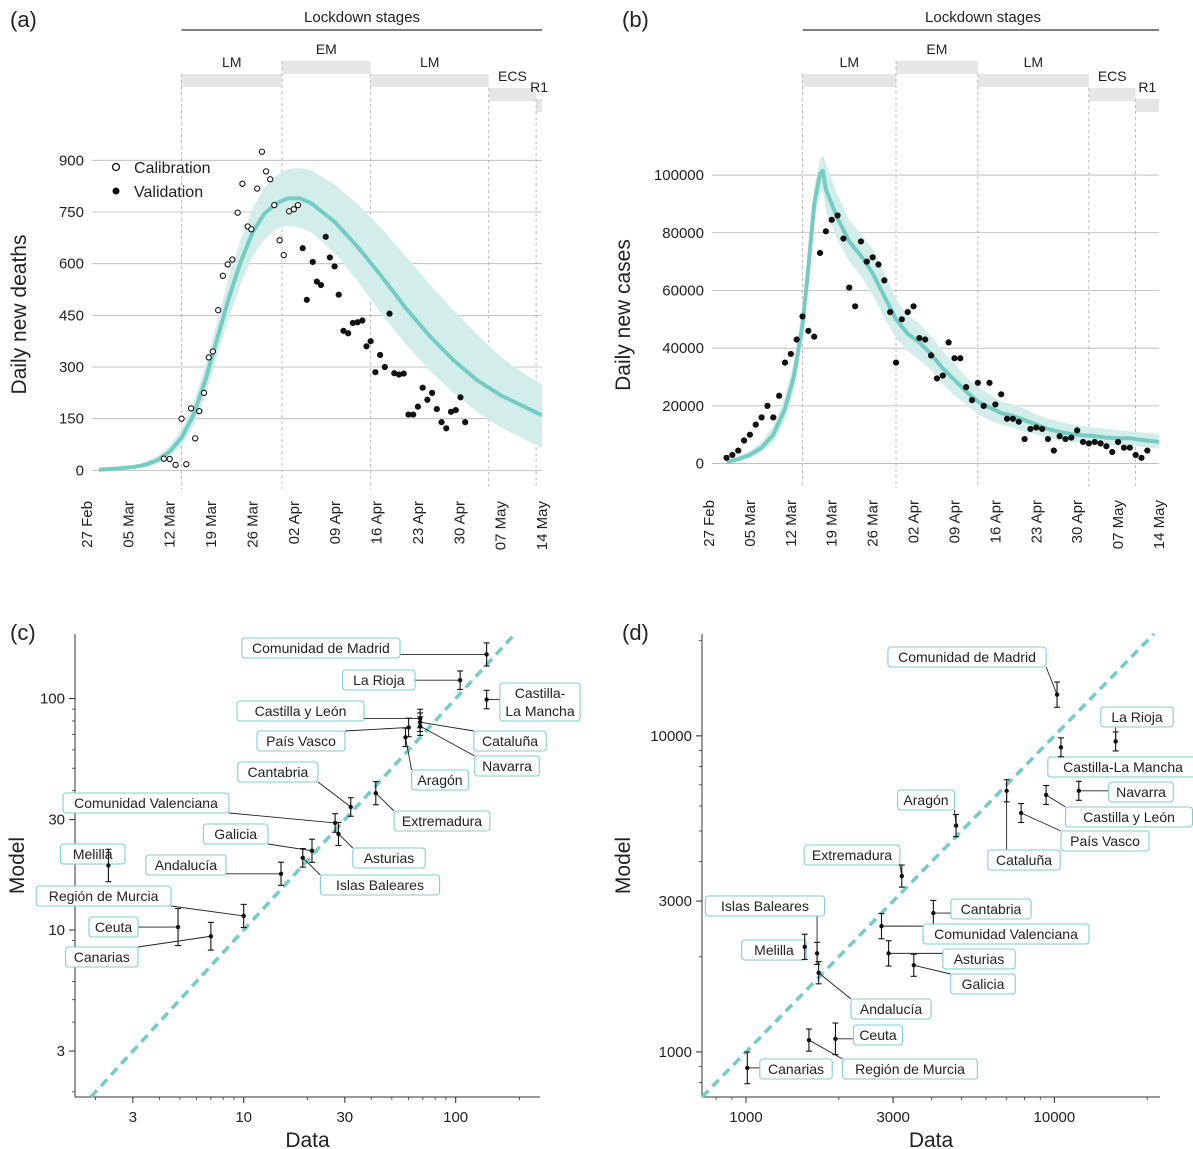 The image size is (1193, 1149). What do you see at coordinates (379, 680) in the screenshot?
I see `region-label-line: La Rioja` at bounding box center [379, 680].